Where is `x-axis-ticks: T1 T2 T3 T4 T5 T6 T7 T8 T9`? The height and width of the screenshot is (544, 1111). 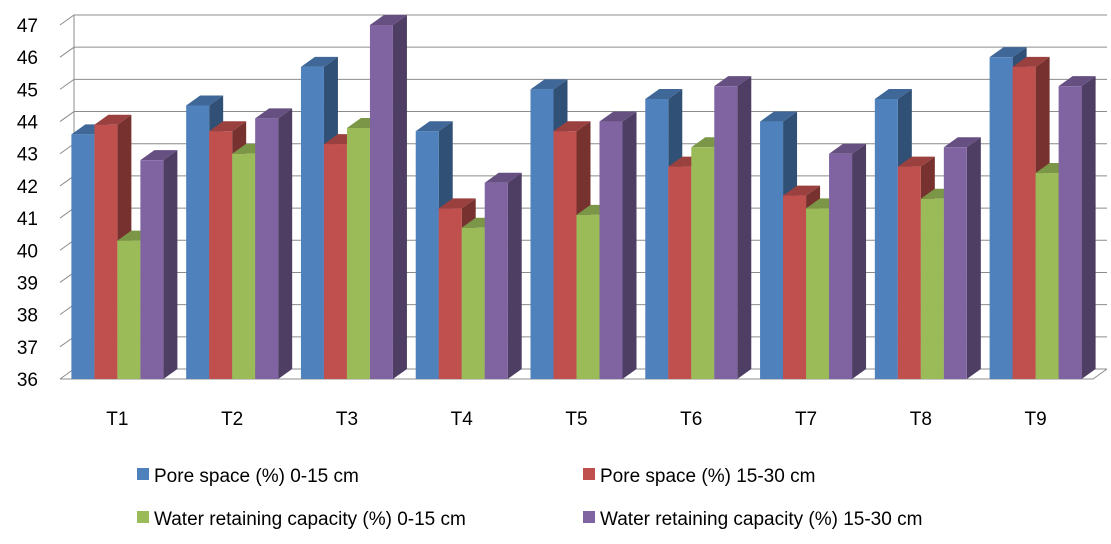 x-axis-ticks: T1 T2 T3 T4 T5 T6 T7 T8 T9 is located at coordinates (576, 419).